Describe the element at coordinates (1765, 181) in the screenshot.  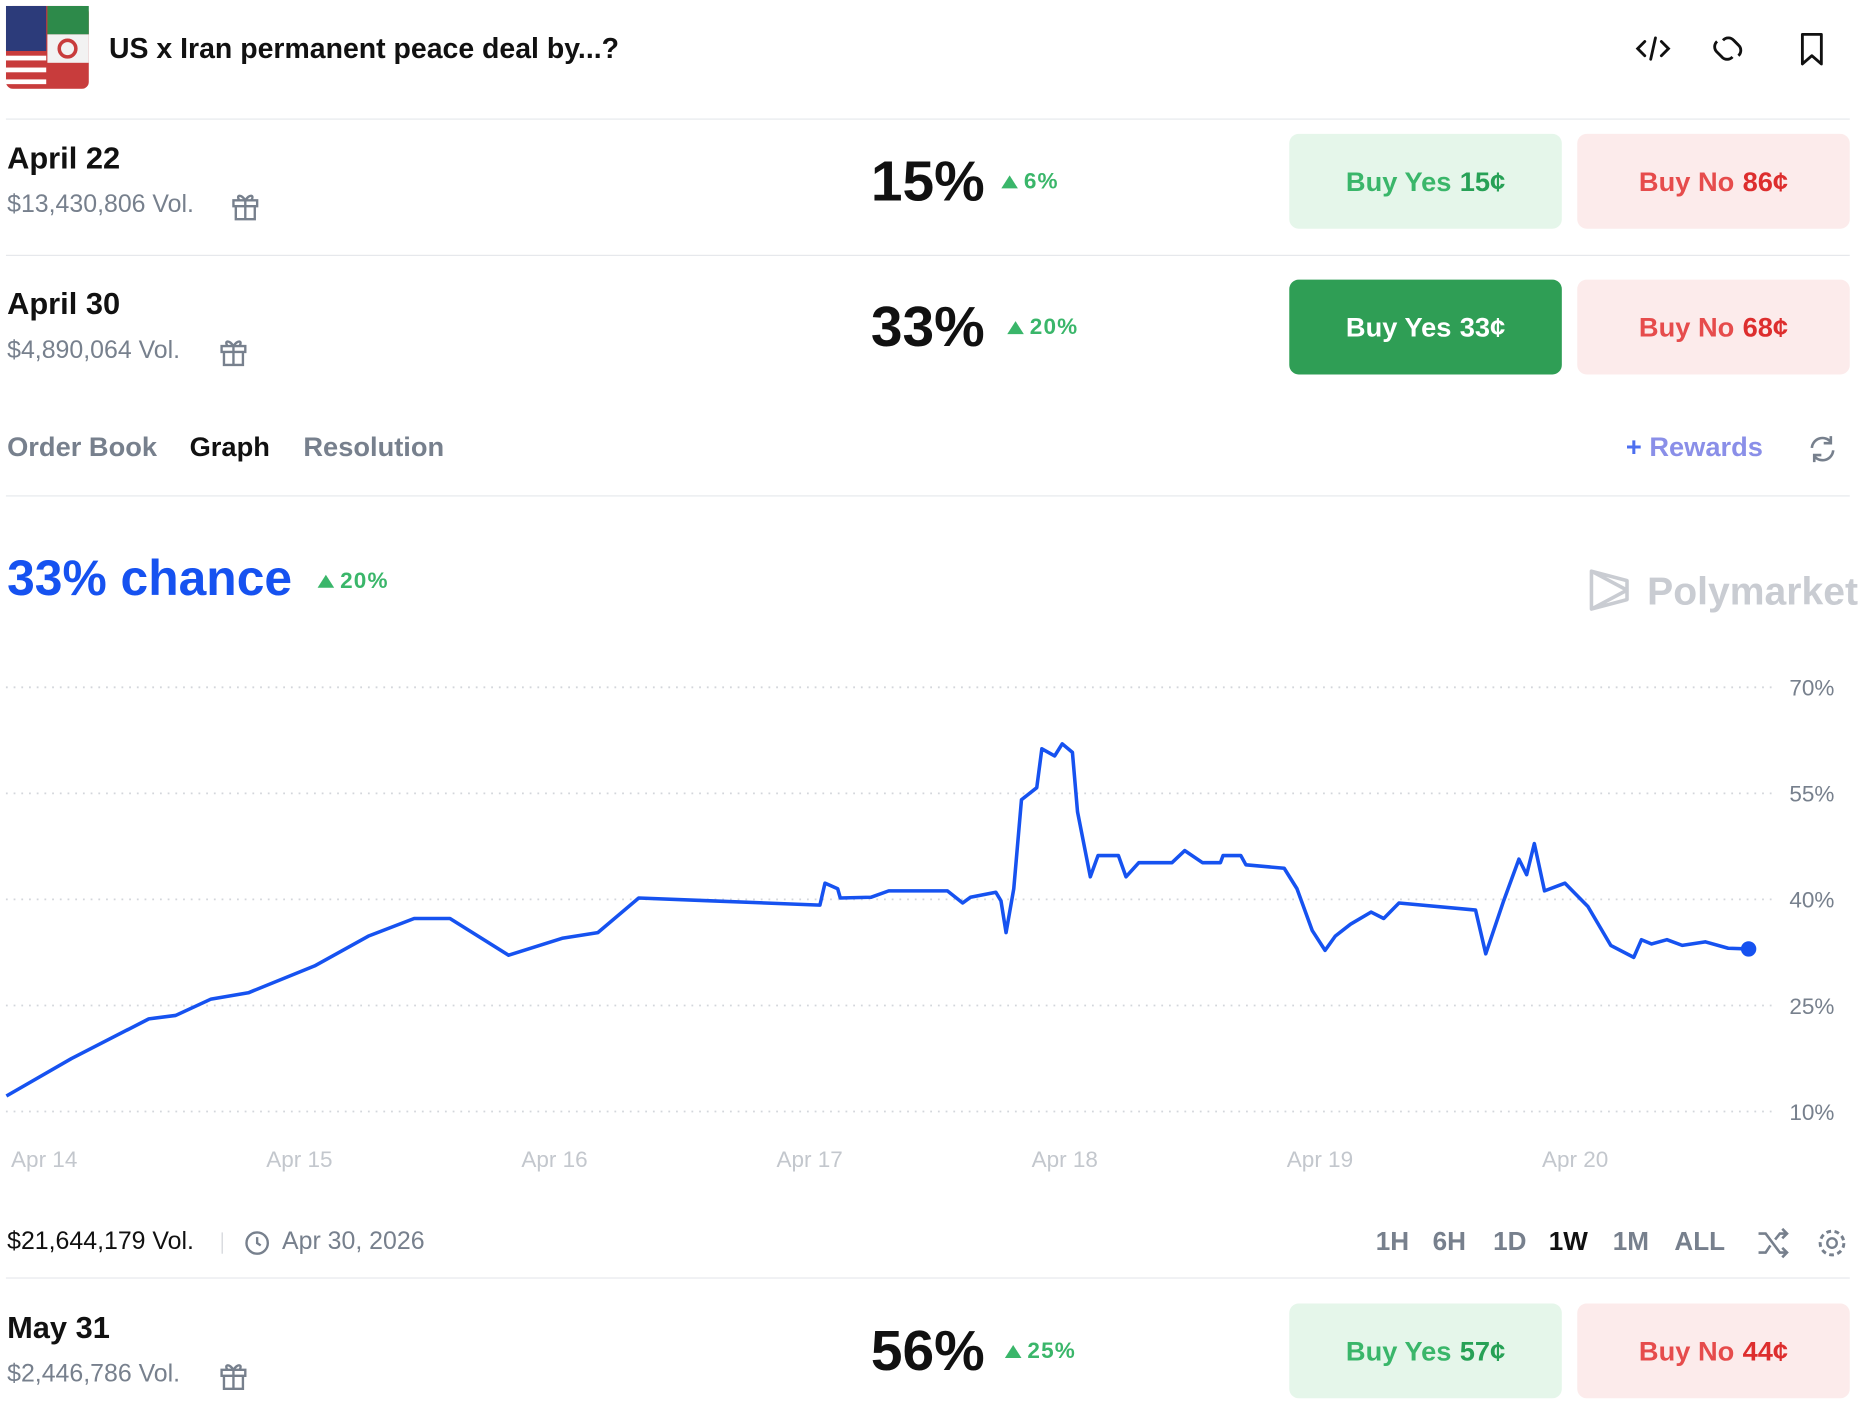
I see `button-price: 86¢` at that location.